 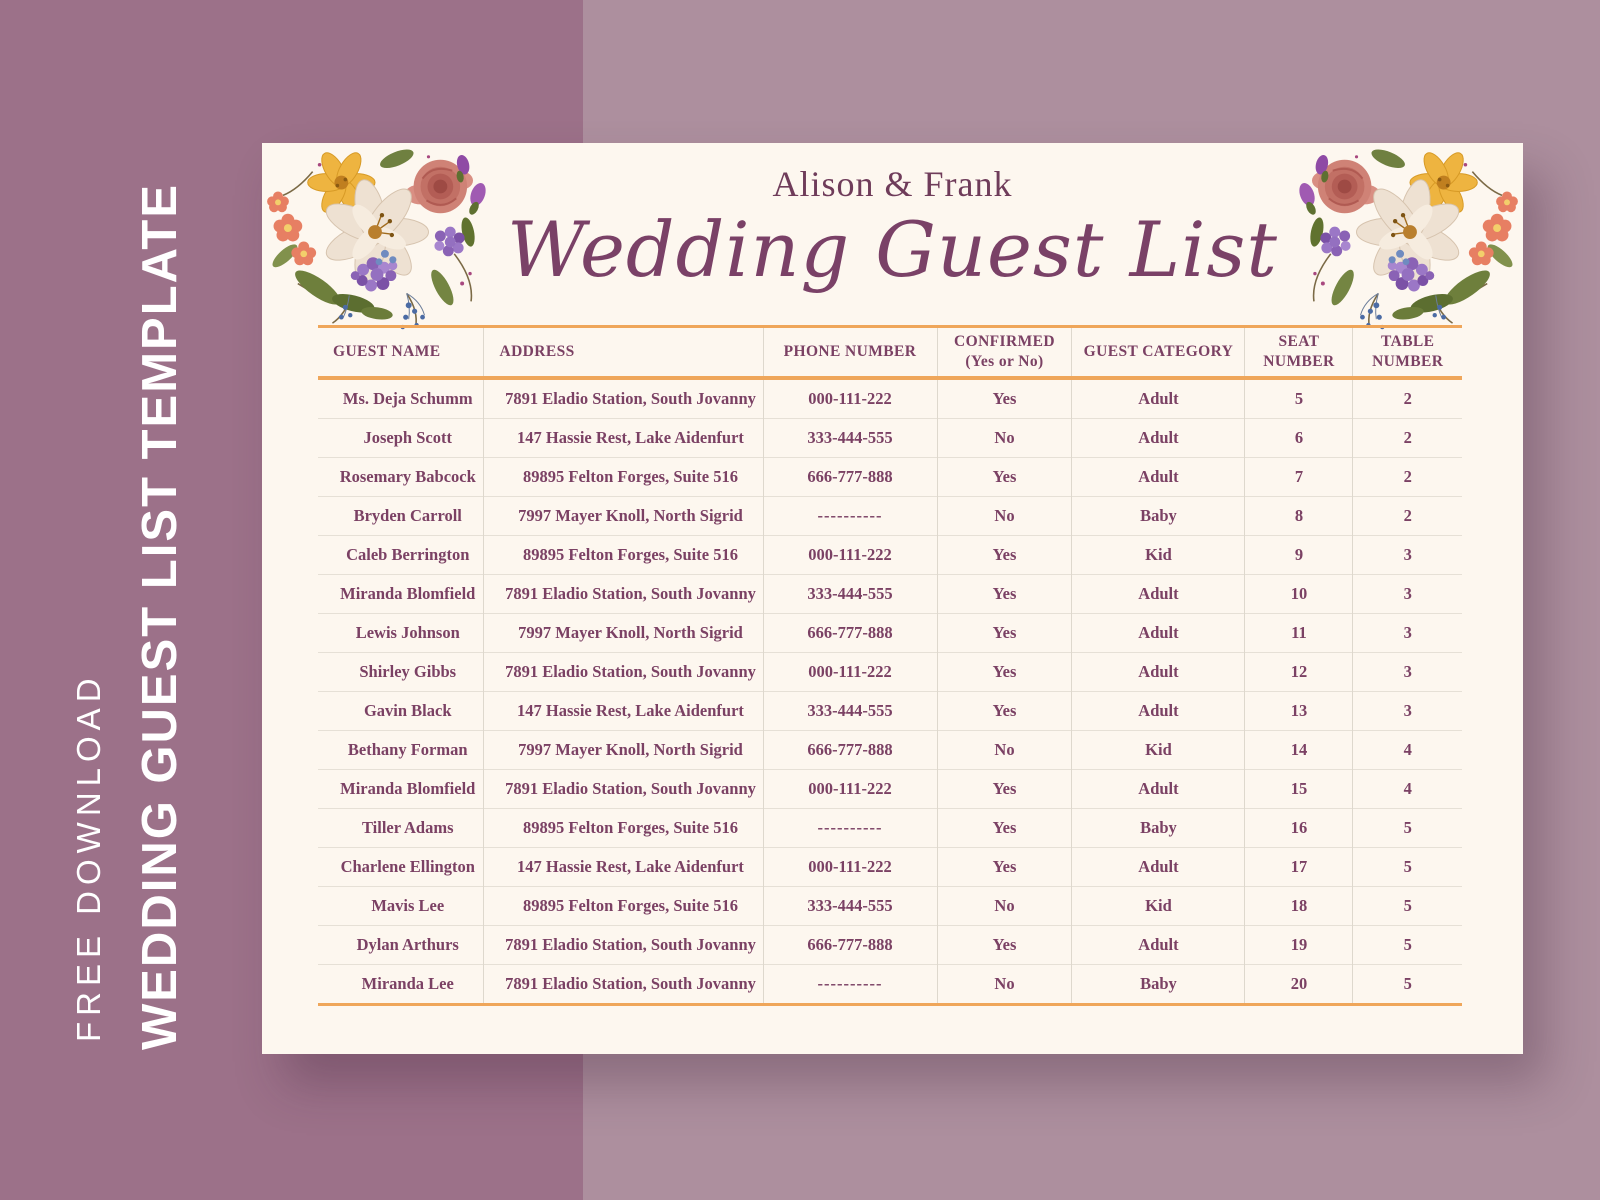 What do you see at coordinates (401, 353) in the screenshot?
I see `column-header-guest-name: GUEST NAME` at bounding box center [401, 353].